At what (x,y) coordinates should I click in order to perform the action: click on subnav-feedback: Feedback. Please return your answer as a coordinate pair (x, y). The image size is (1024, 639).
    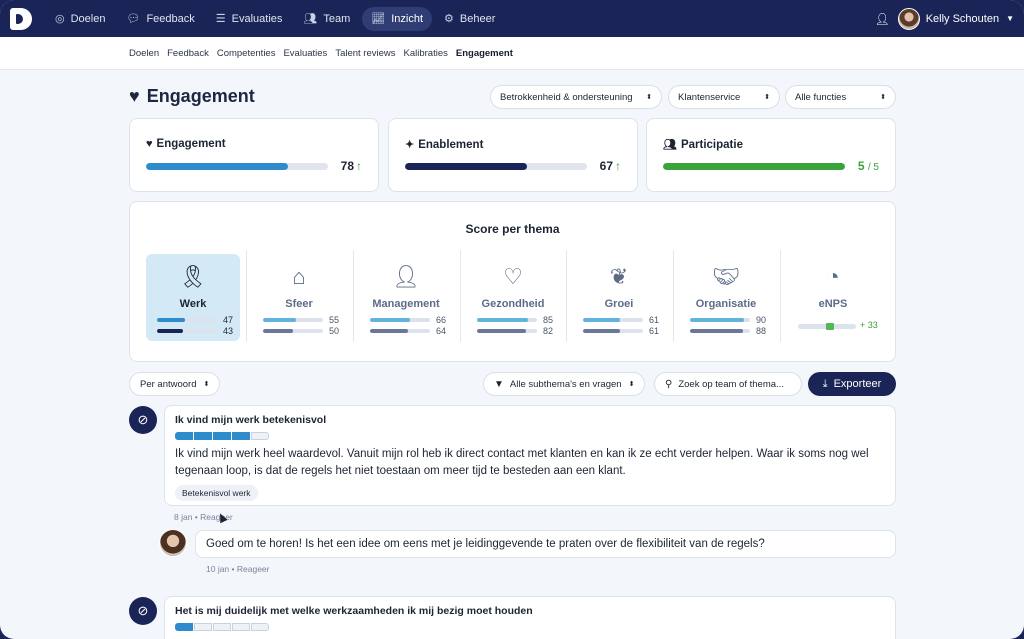
    Looking at the image, I should click on (188, 53).